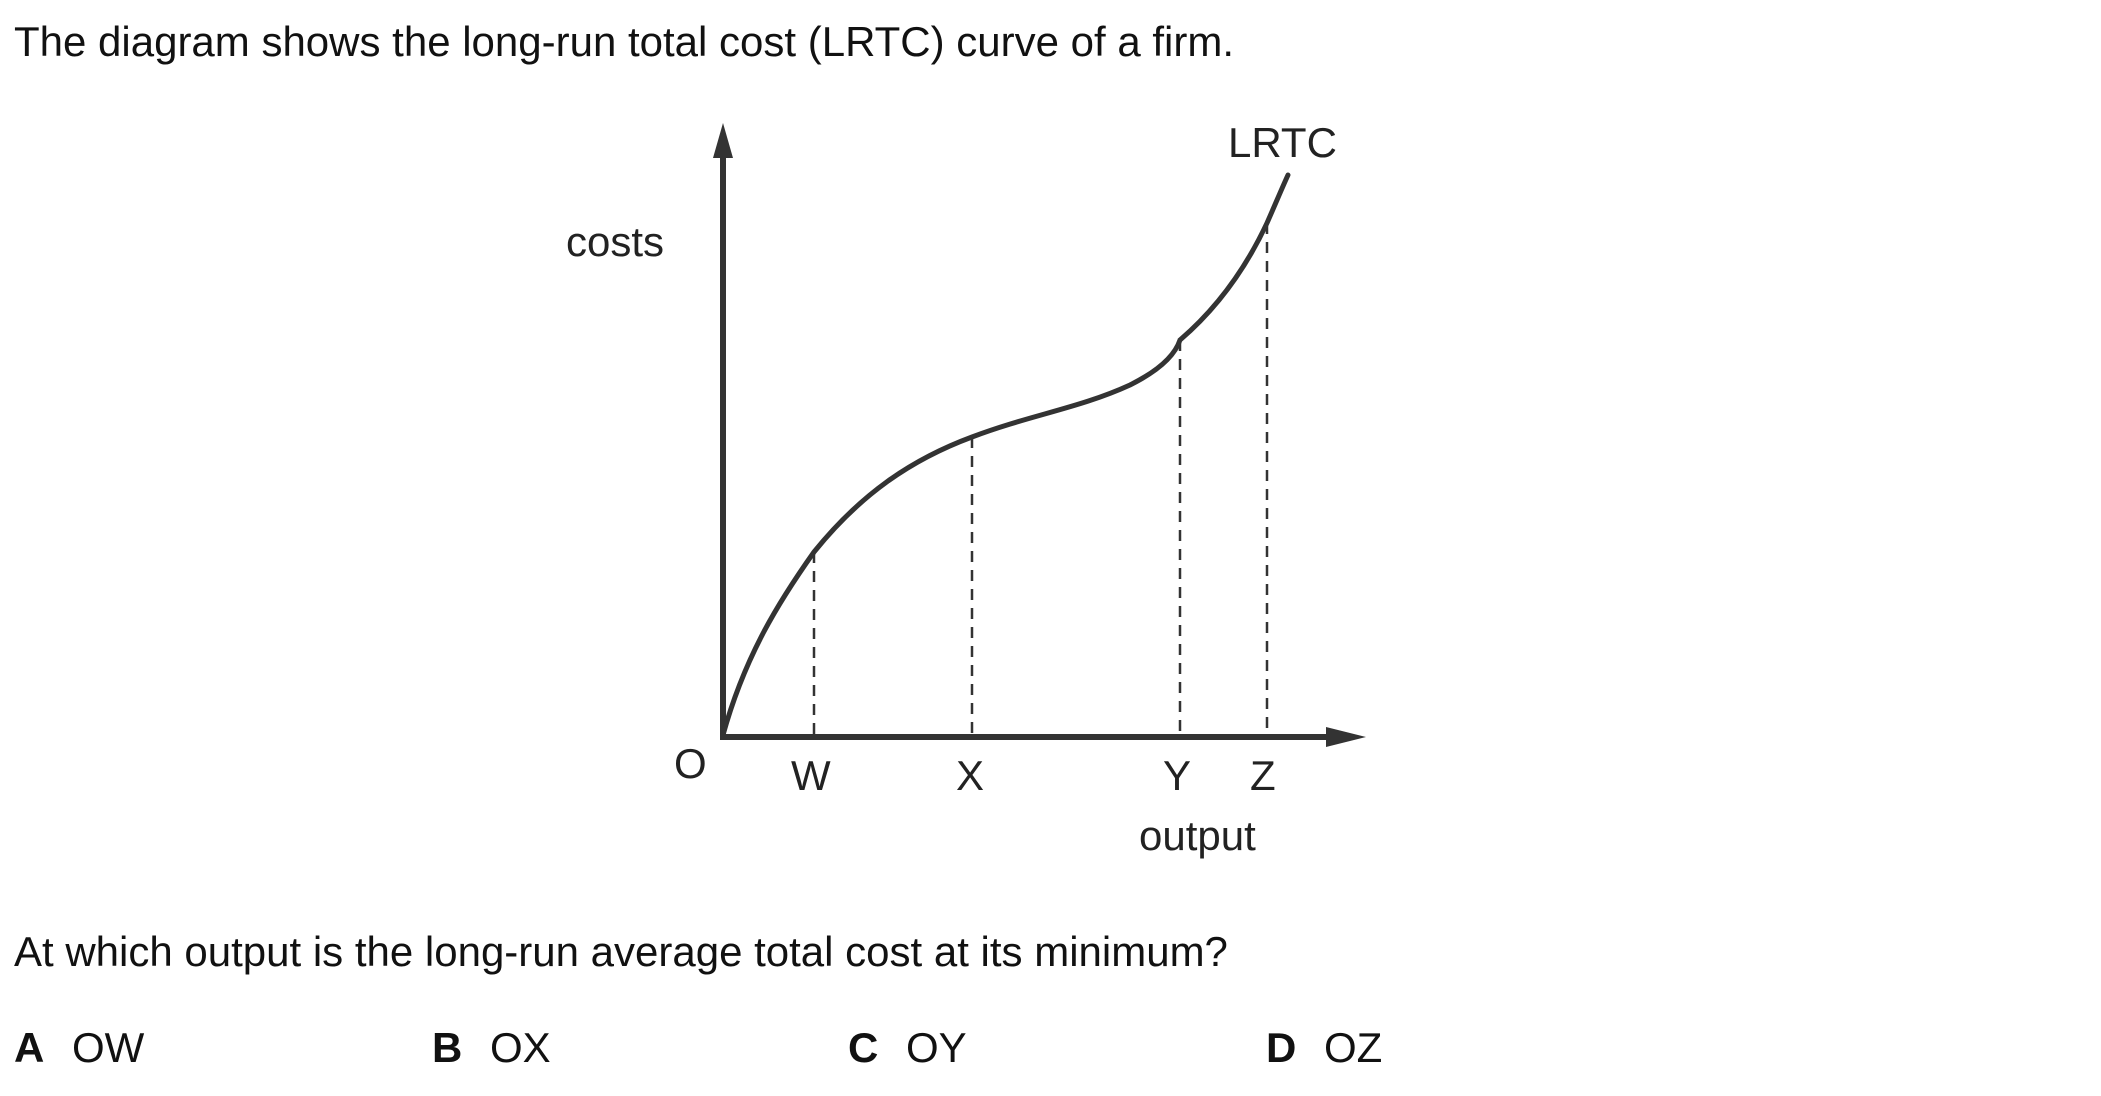 This screenshot has width=2101, height=1096. Describe the element at coordinates (108, 1047) in the screenshot. I see `option-text: OW` at that location.